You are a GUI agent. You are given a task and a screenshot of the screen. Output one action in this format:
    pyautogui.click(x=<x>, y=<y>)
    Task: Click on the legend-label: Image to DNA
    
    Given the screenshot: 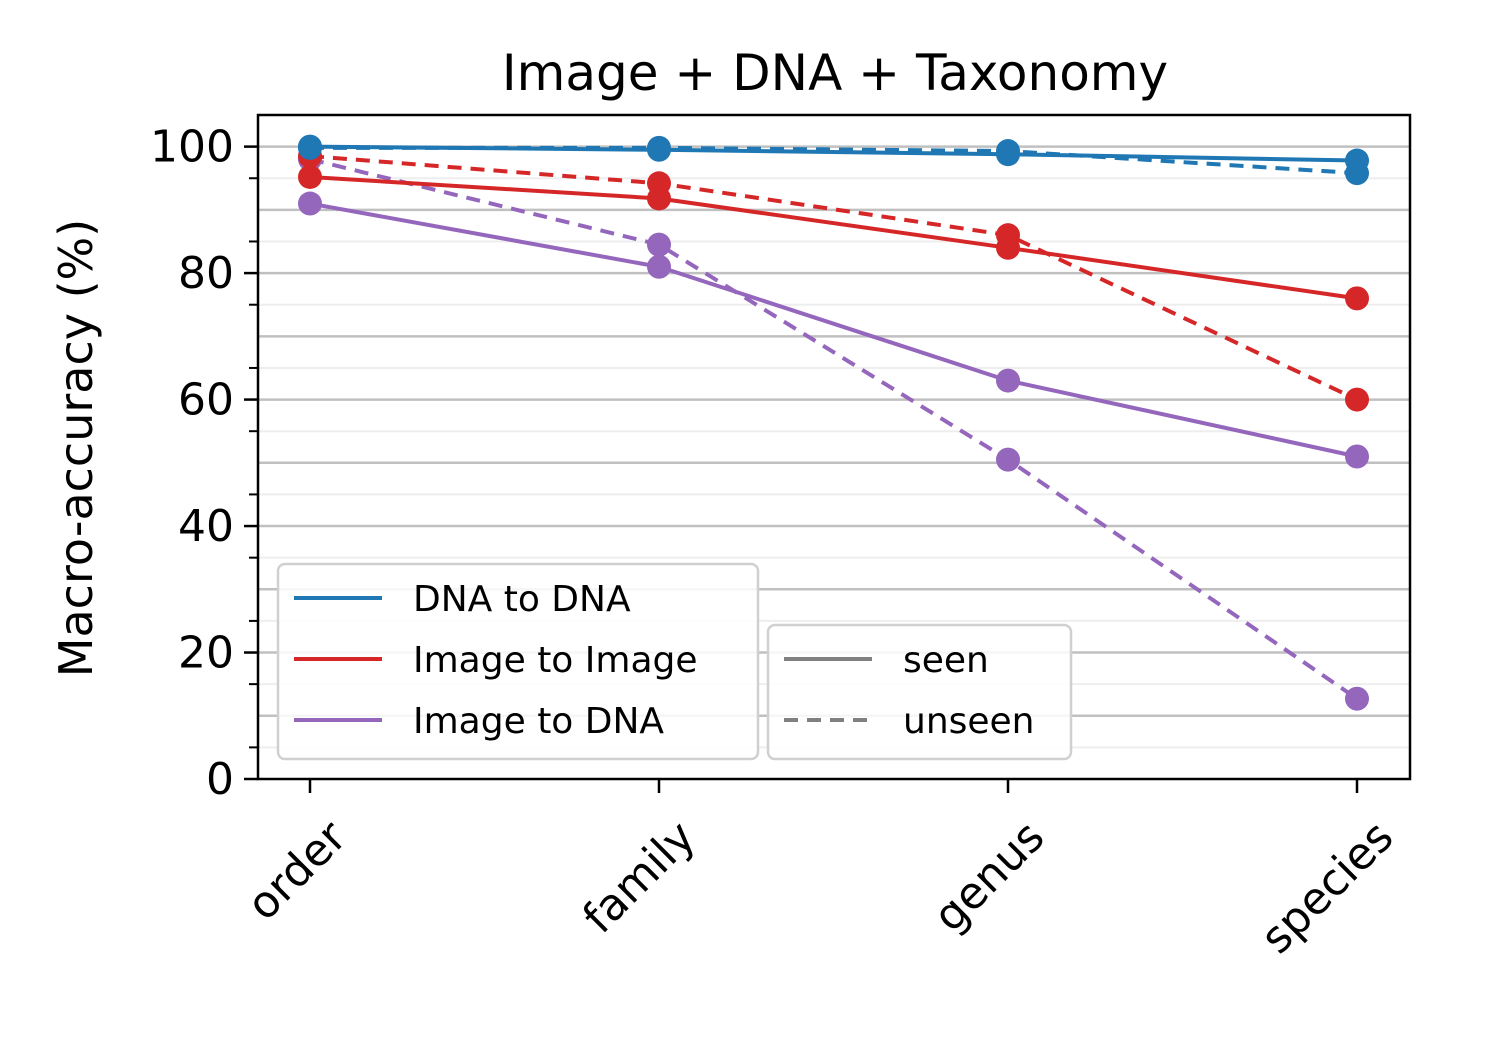 What is the action you would take?
    pyautogui.click(x=538, y=721)
    